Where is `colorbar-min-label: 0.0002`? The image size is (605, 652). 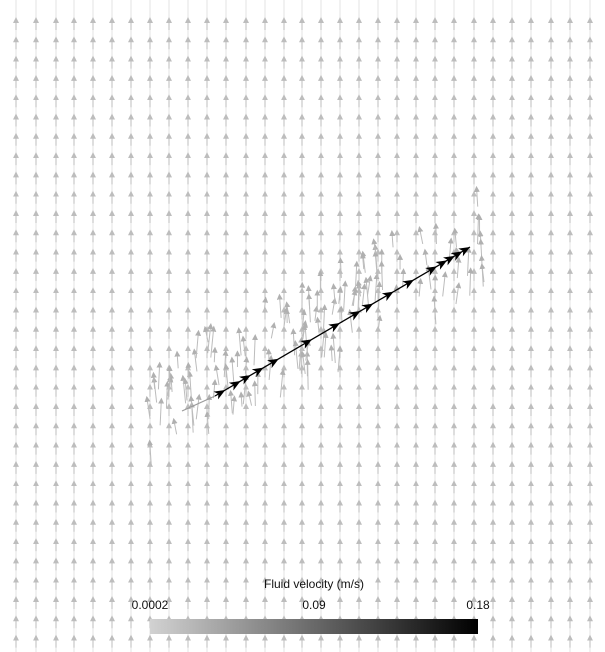
colorbar-min-label: 0.0002 is located at coordinates (150, 605).